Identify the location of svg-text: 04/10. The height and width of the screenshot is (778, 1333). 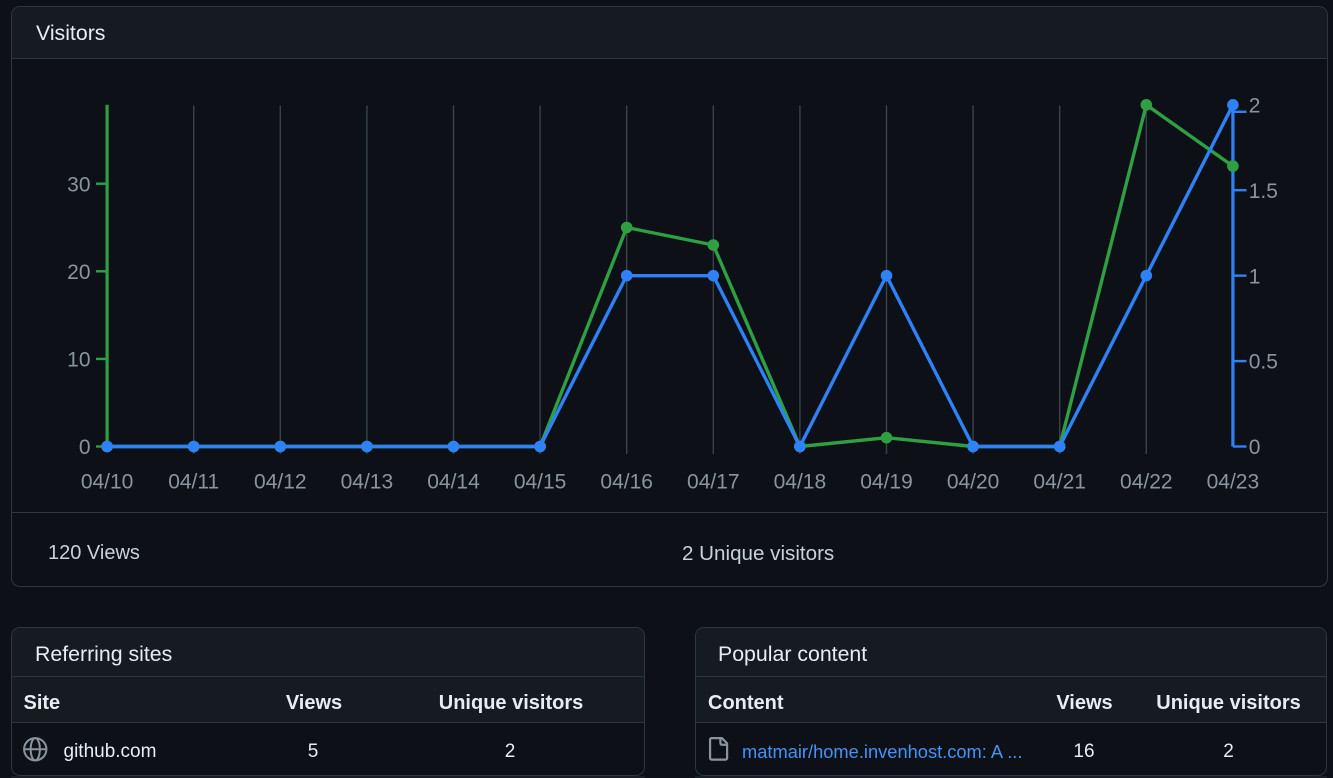
(106, 481).